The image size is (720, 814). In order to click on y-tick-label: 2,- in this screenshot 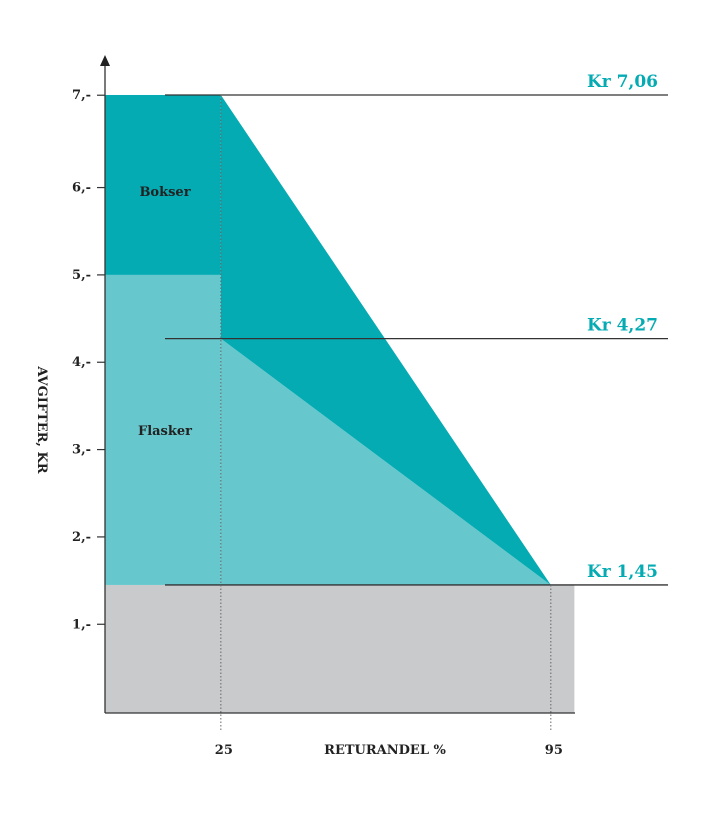, I will do `click(81, 537)`.